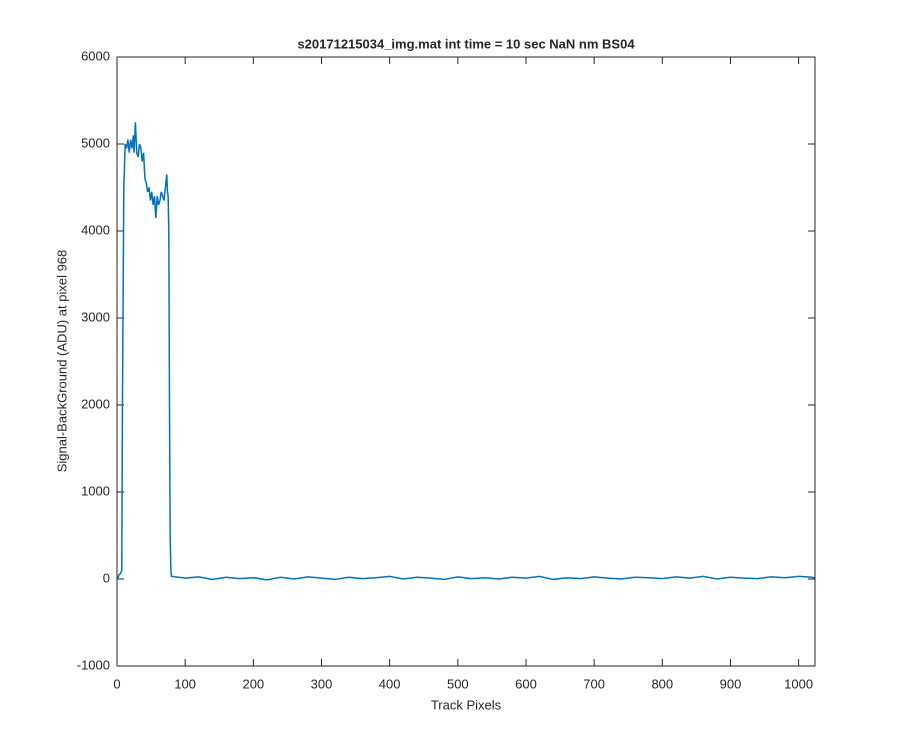 This screenshot has height=755, width=900. I want to click on x-tick-label: 500, so click(458, 683).